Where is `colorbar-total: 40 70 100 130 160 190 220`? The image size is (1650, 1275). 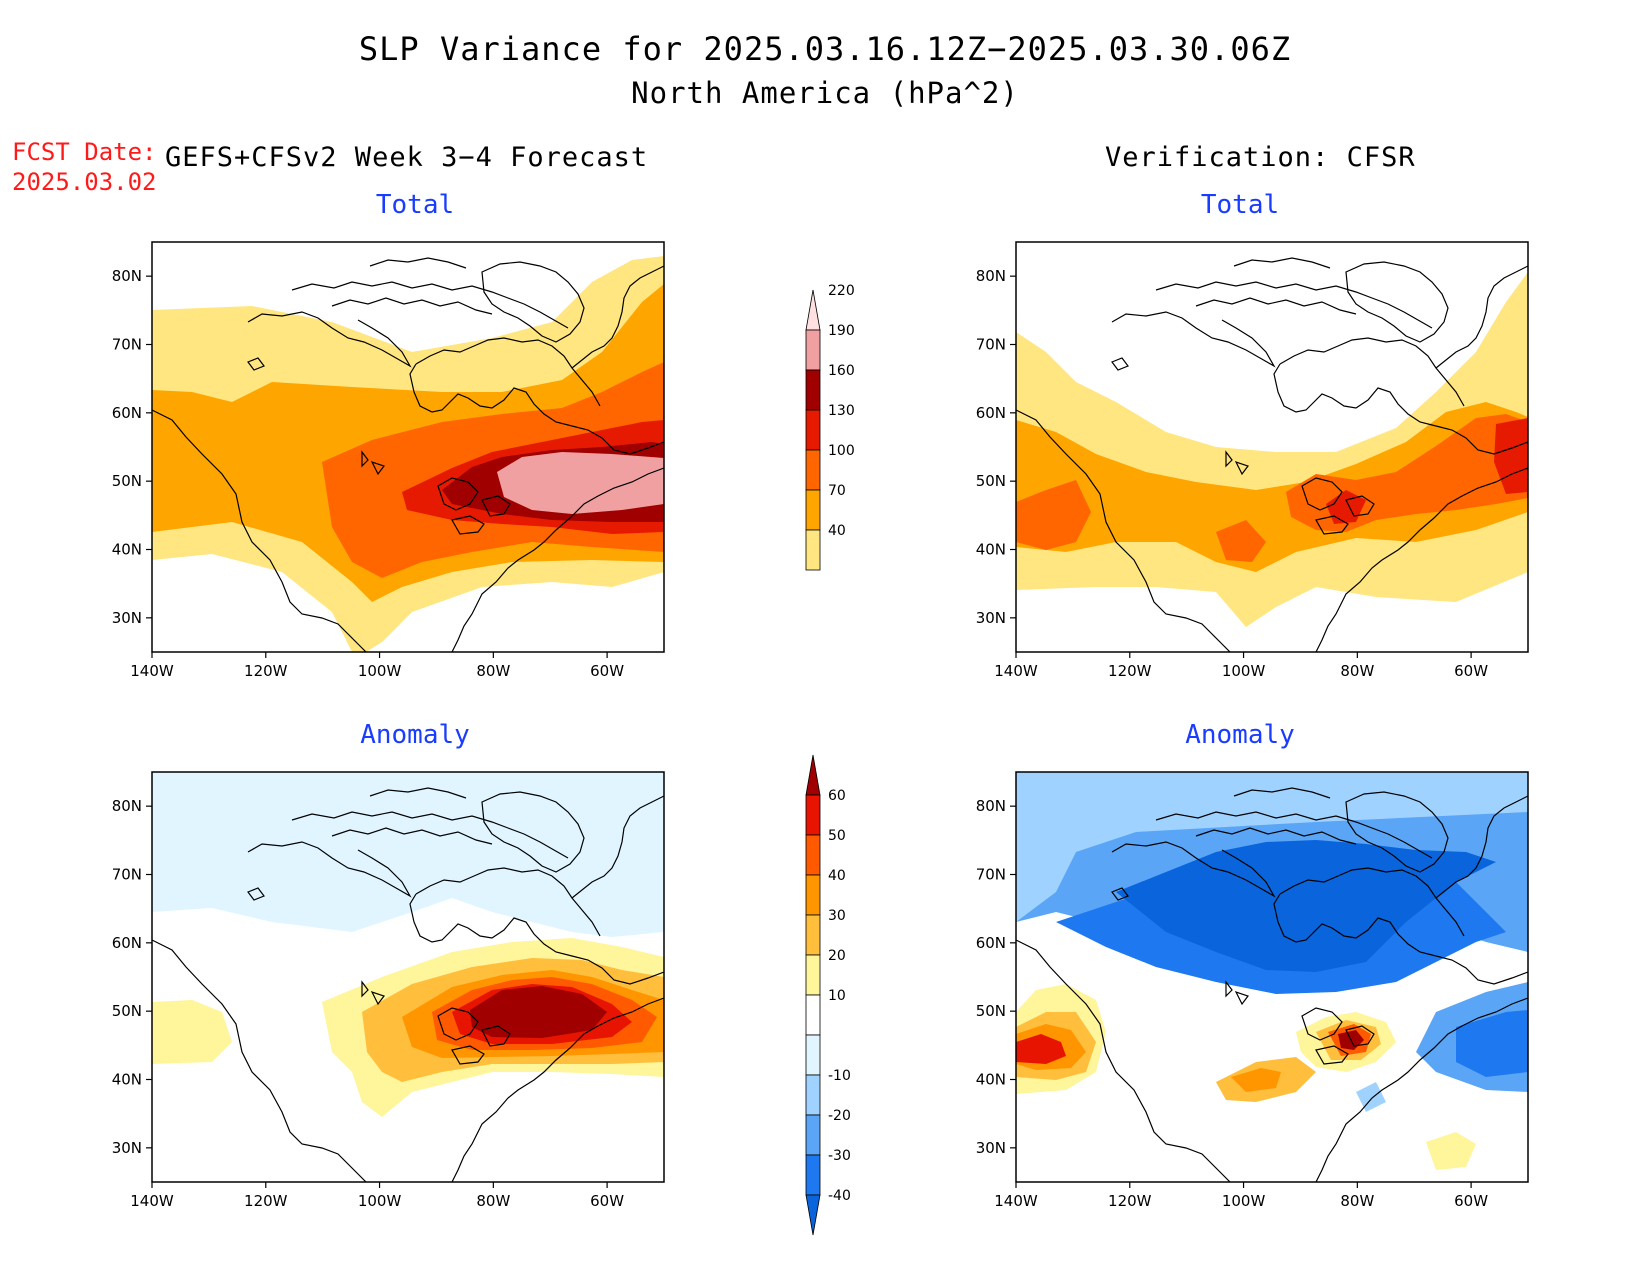
colorbar-total: 40 70 100 130 160 190 220 is located at coordinates (830, 427).